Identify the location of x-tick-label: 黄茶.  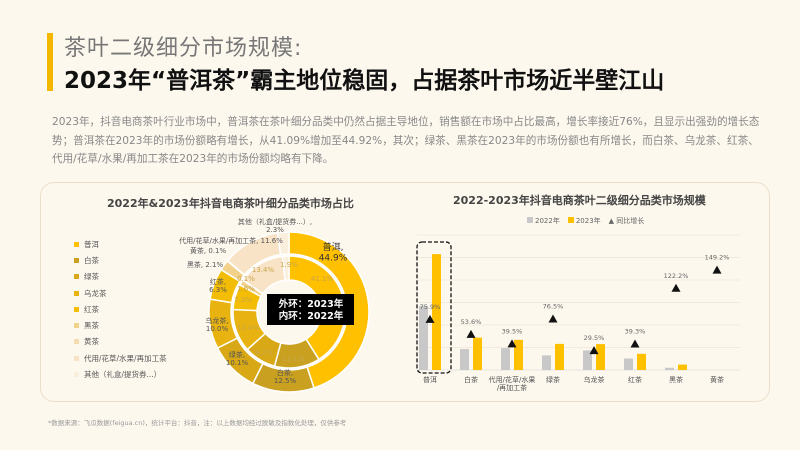
(717, 379).